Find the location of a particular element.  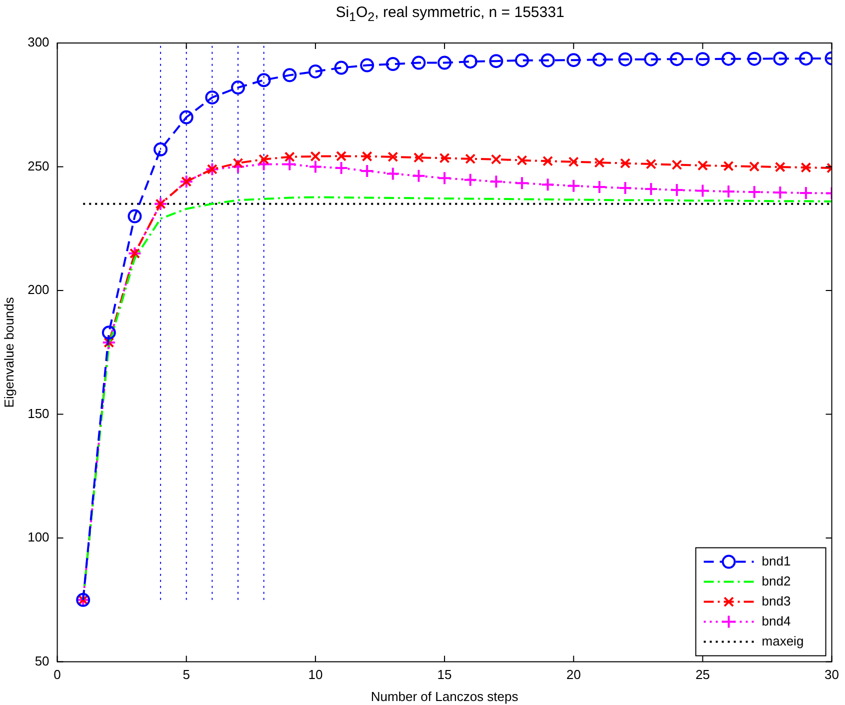

x-tick-label: 20 is located at coordinates (573, 674).